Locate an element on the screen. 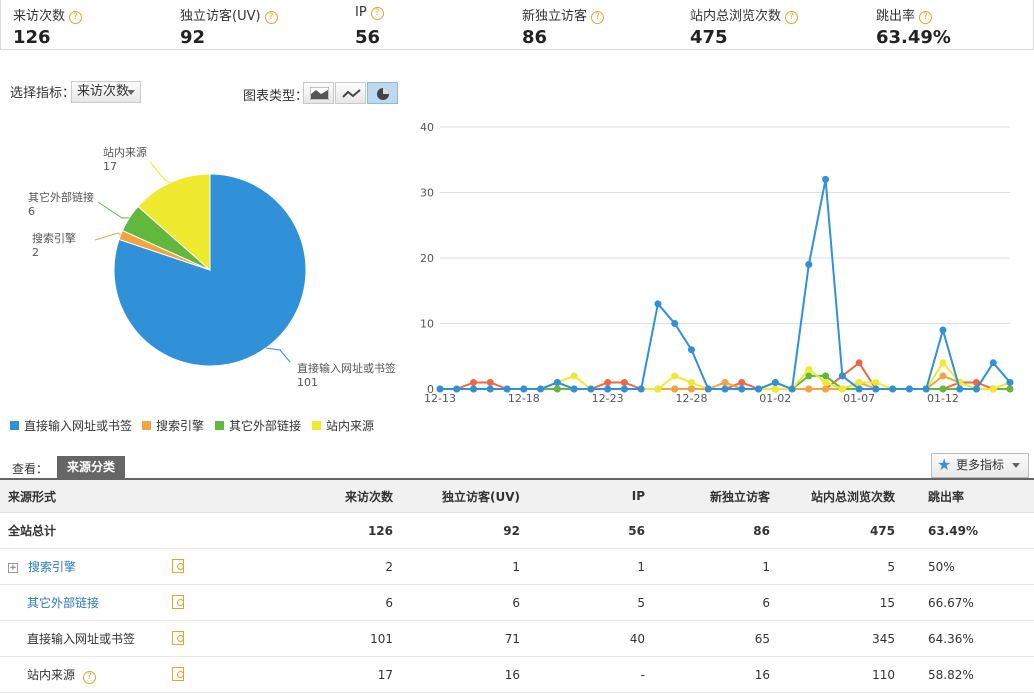  column-header: IP is located at coordinates (585, 496).